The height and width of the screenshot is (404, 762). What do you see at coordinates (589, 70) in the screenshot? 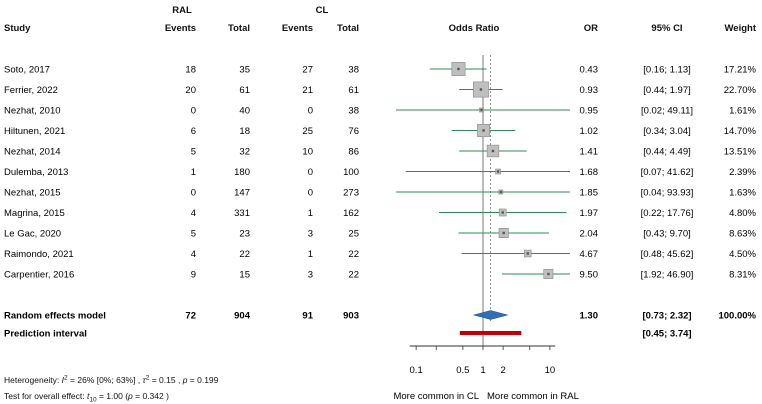
I see `or-value: 0.43` at bounding box center [589, 70].